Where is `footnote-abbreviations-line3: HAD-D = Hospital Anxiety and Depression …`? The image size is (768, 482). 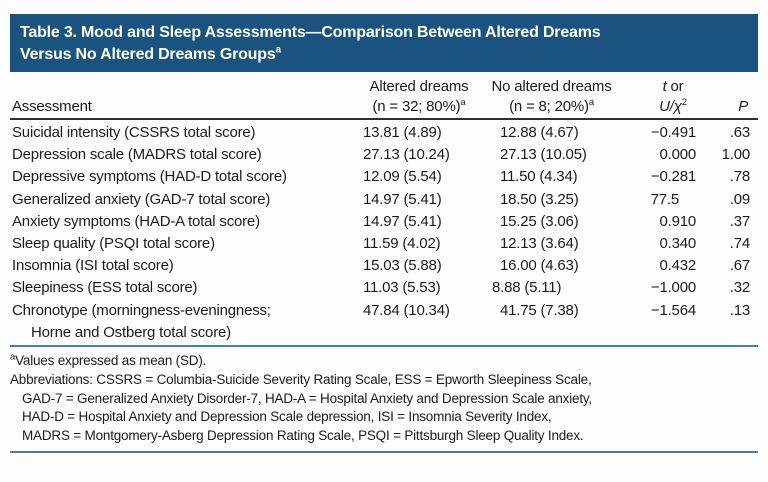
footnote-abbreviations-line3: HAD-D = Hospital Anxiety and Depression … is located at coordinates (287, 417).